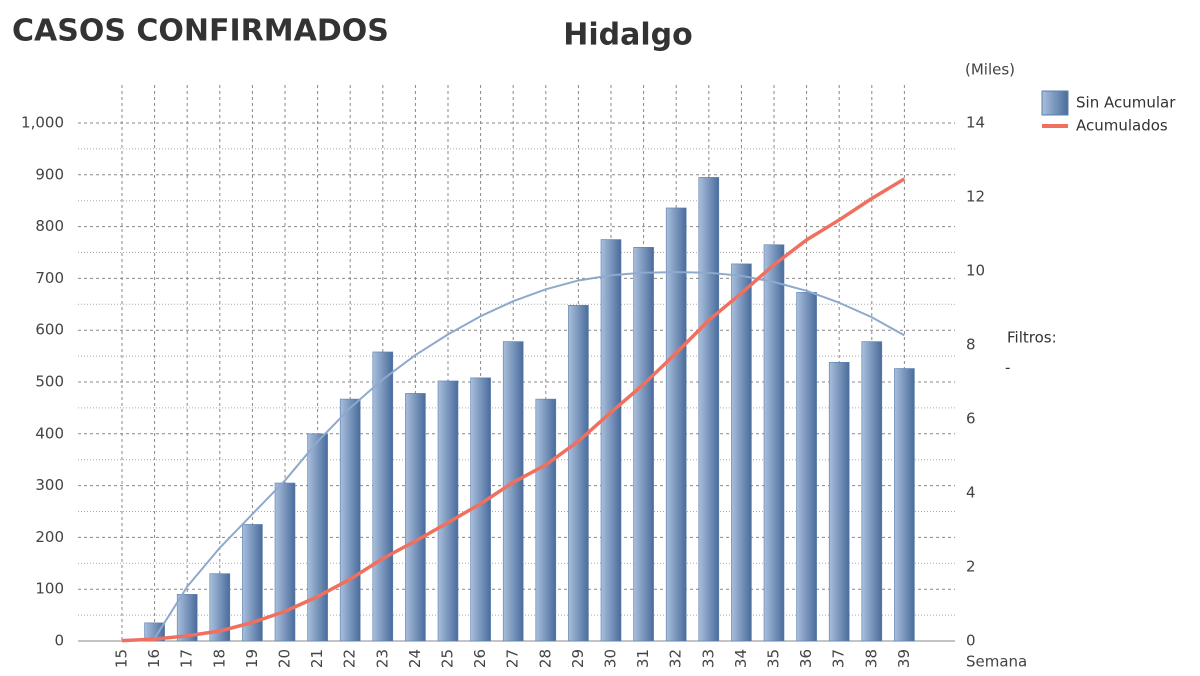  What do you see at coordinates (219, 658) in the screenshot?
I see `x-tick-label: 18` at bounding box center [219, 658].